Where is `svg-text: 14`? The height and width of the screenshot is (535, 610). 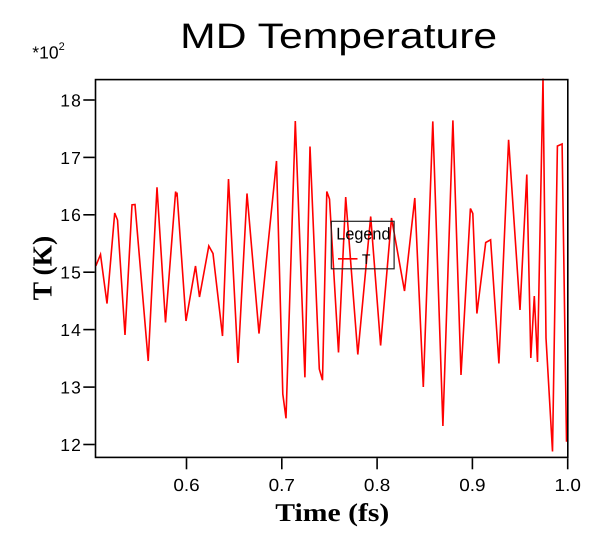
svg-text: 14 is located at coordinates (70, 330).